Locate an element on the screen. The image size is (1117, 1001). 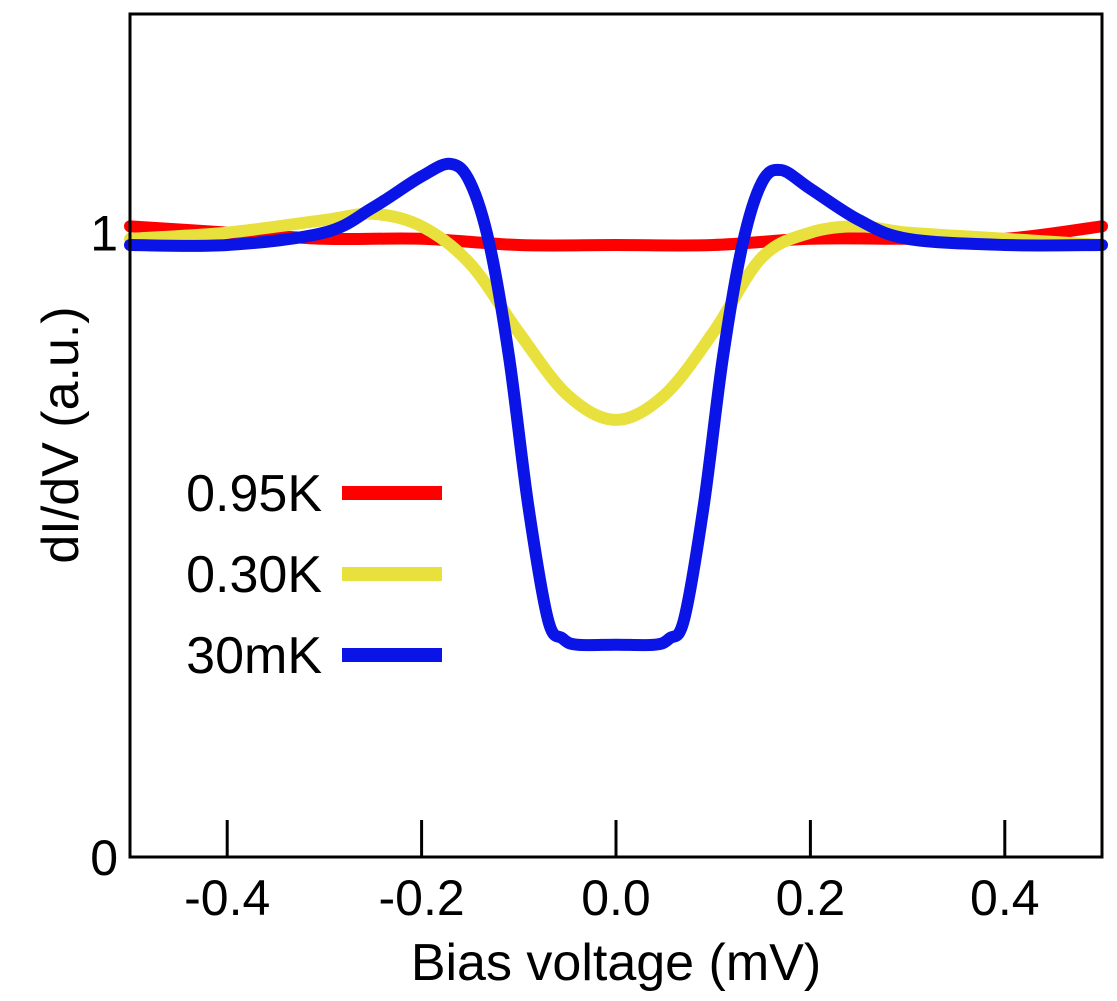
y-tick-label: 1 is located at coordinates (104, 234).